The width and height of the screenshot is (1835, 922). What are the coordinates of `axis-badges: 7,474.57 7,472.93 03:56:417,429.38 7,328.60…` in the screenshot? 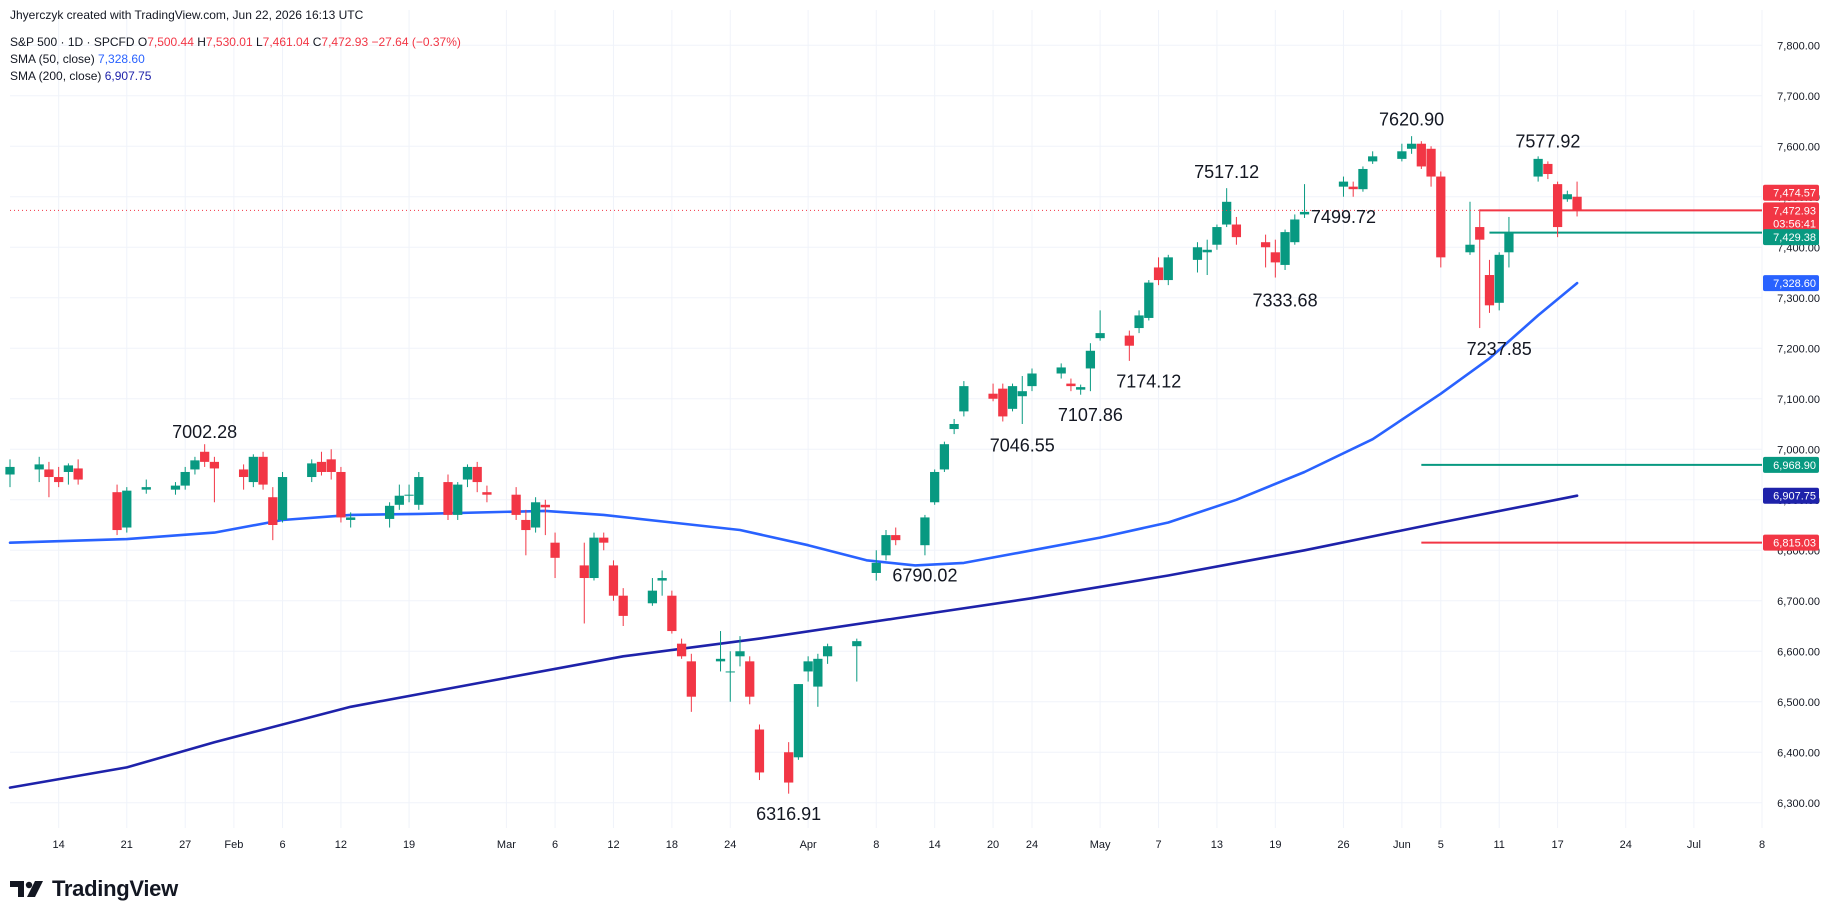 It's located at (1791, 367).